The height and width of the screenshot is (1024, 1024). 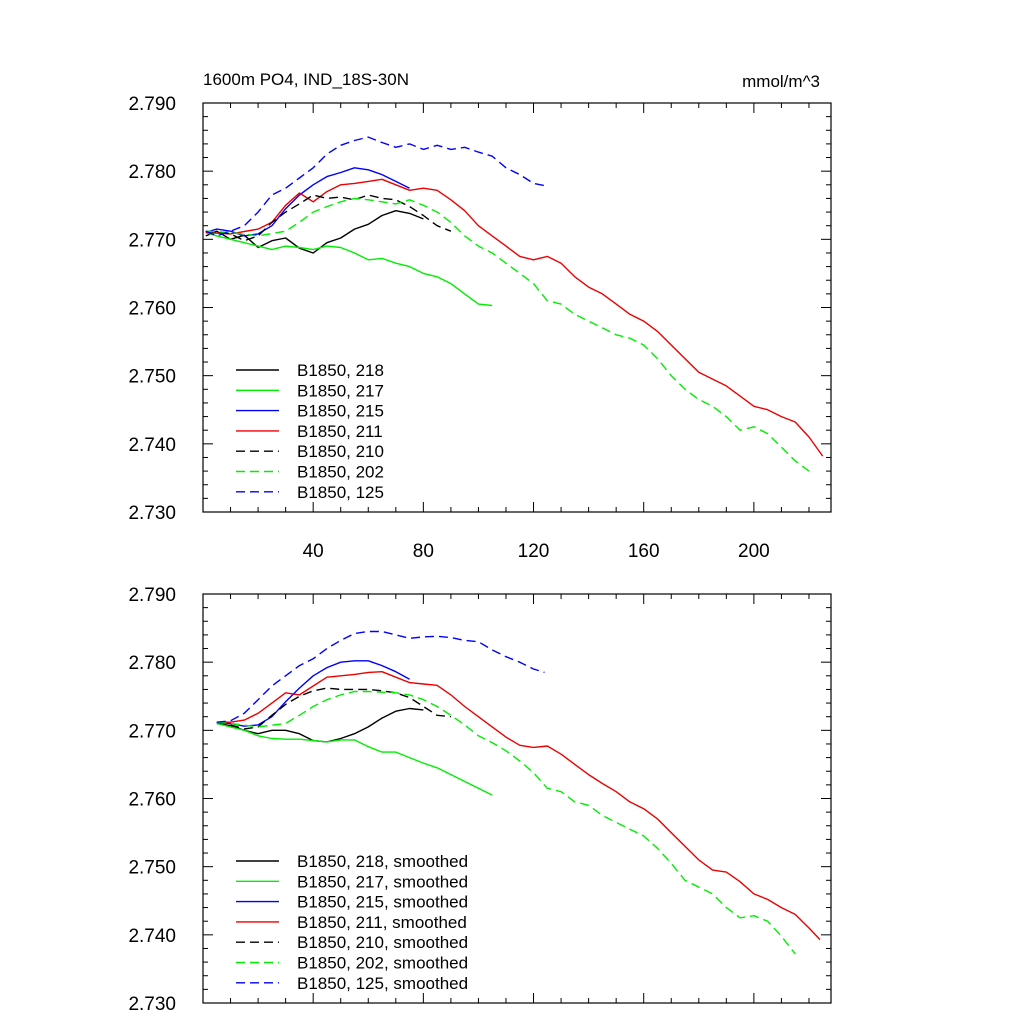 What do you see at coordinates (340, 451) in the screenshot?
I see `legend-label: B1850, 210` at bounding box center [340, 451].